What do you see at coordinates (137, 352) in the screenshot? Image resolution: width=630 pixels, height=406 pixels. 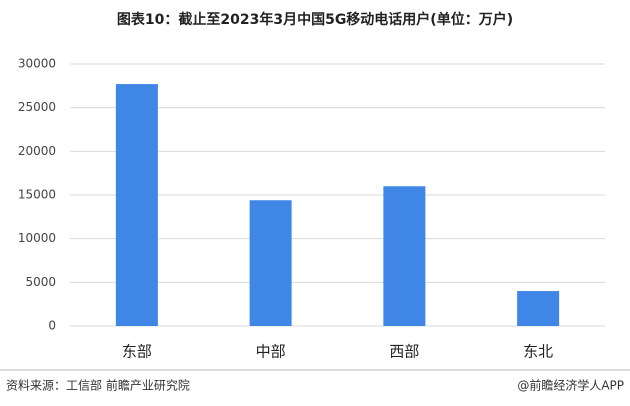 I see `x-tick-label: 东部` at bounding box center [137, 352].